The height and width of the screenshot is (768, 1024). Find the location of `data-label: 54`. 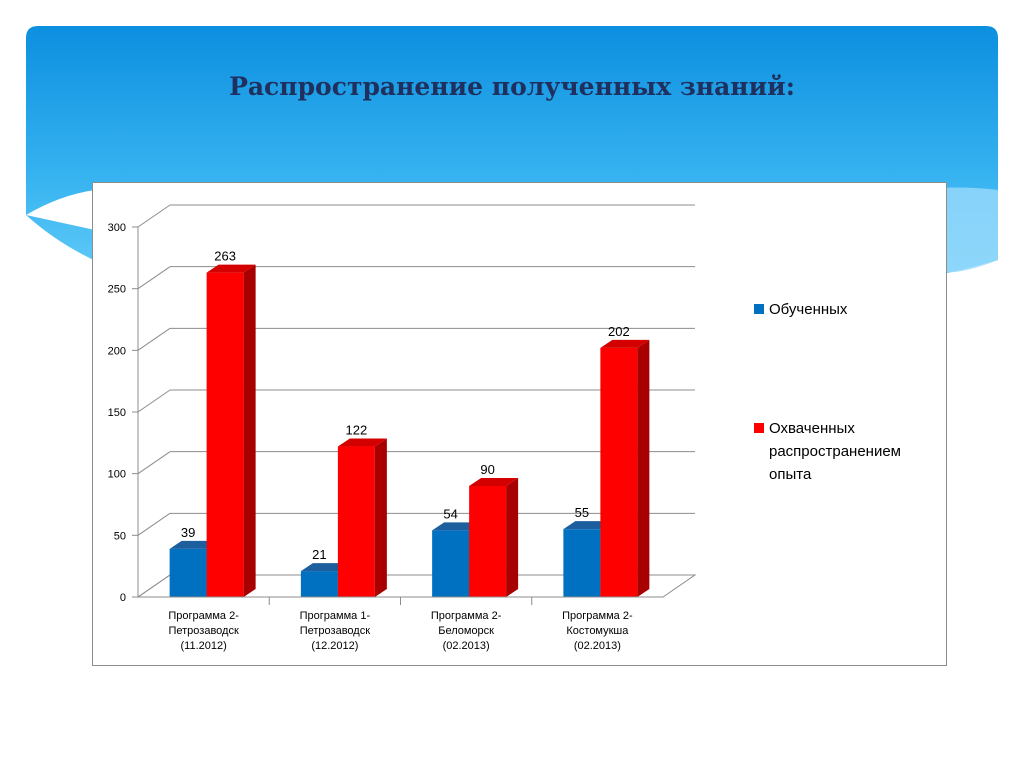

data-label: 54 is located at coordinates (450, 513).